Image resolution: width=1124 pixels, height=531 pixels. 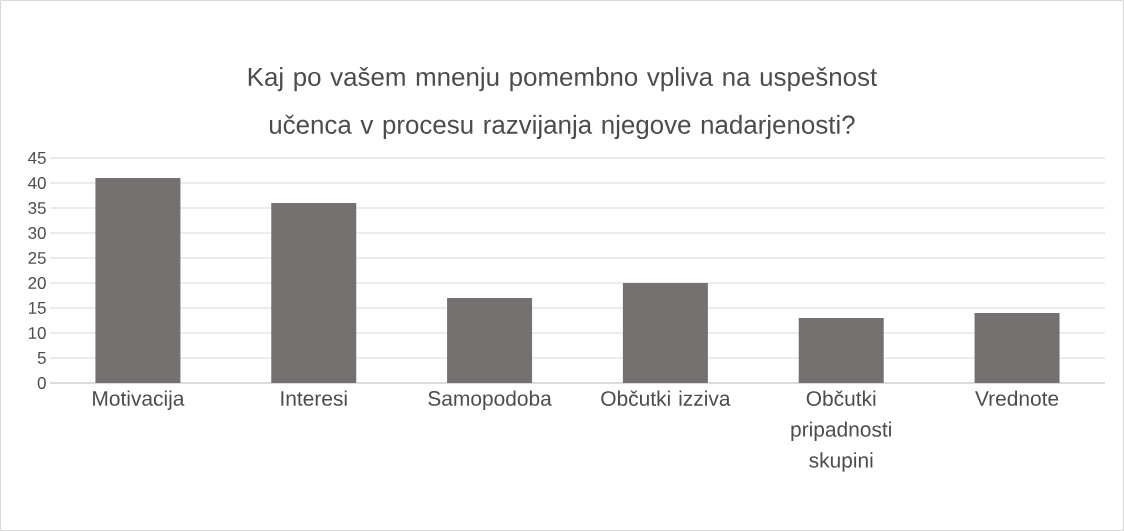 I want to click on y-tick-label: 15, so click(x=37, y=308).